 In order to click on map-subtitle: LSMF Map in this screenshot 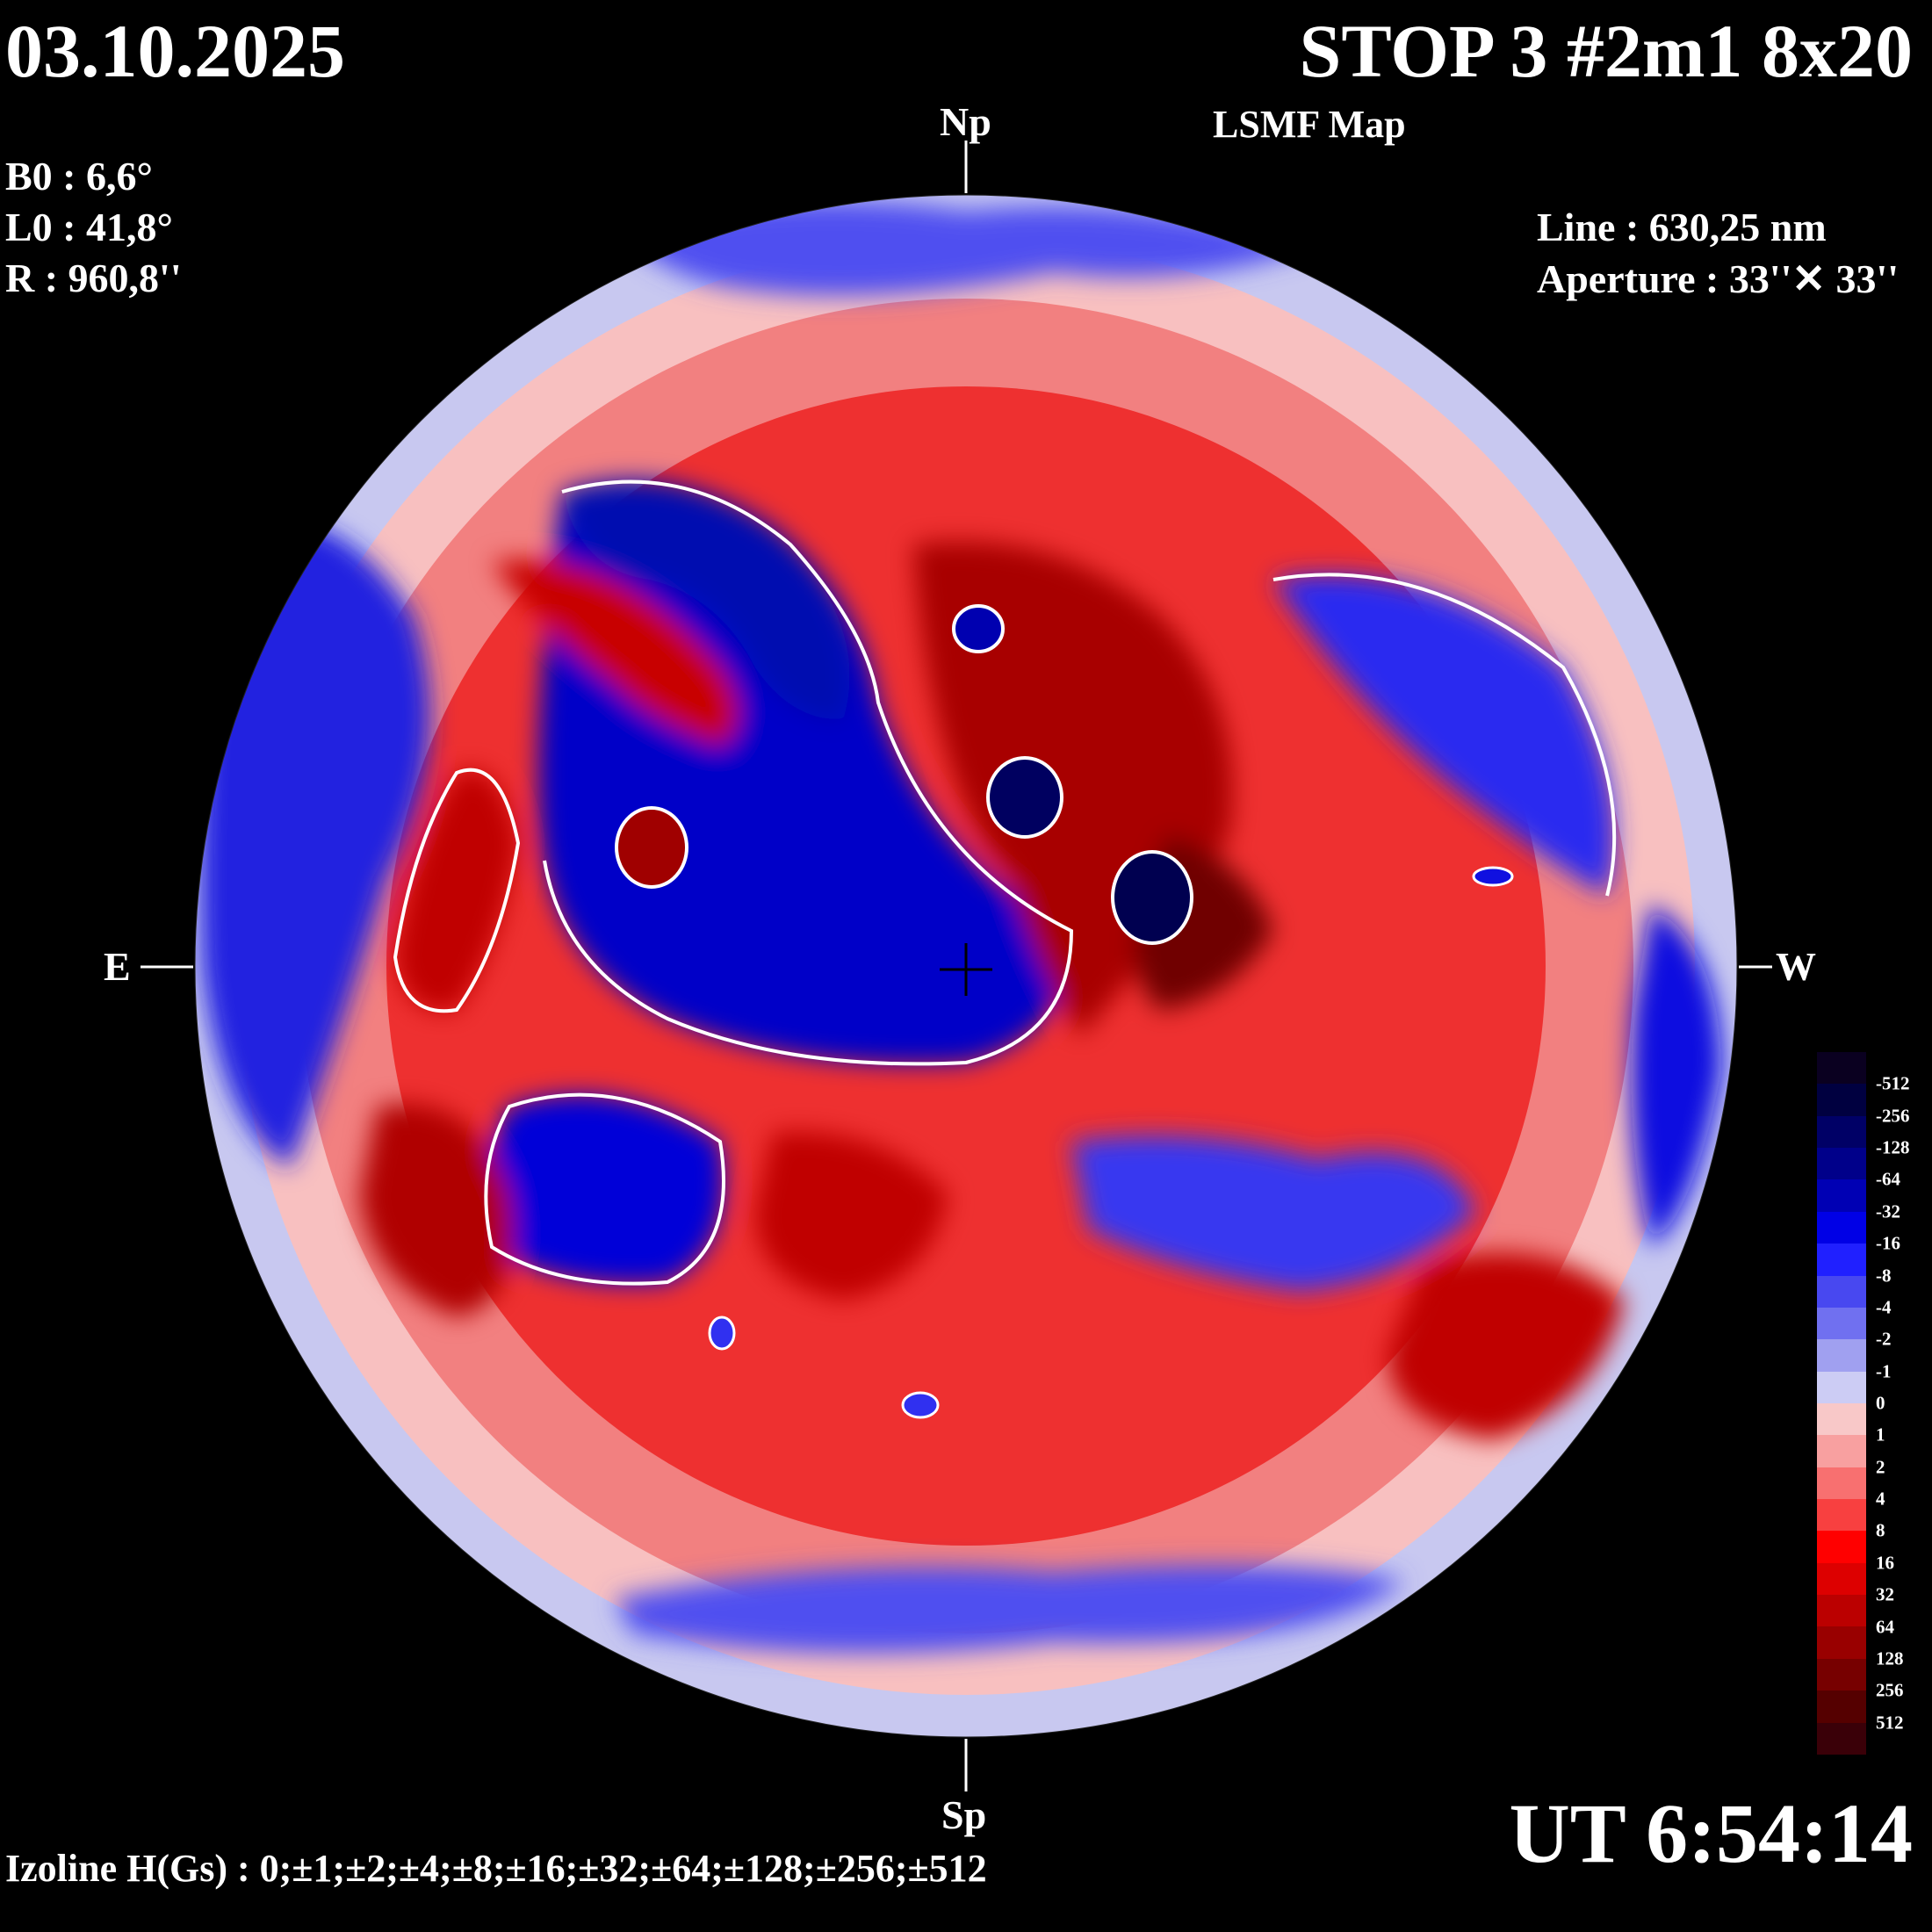, I will do `click(1310, 124)`.